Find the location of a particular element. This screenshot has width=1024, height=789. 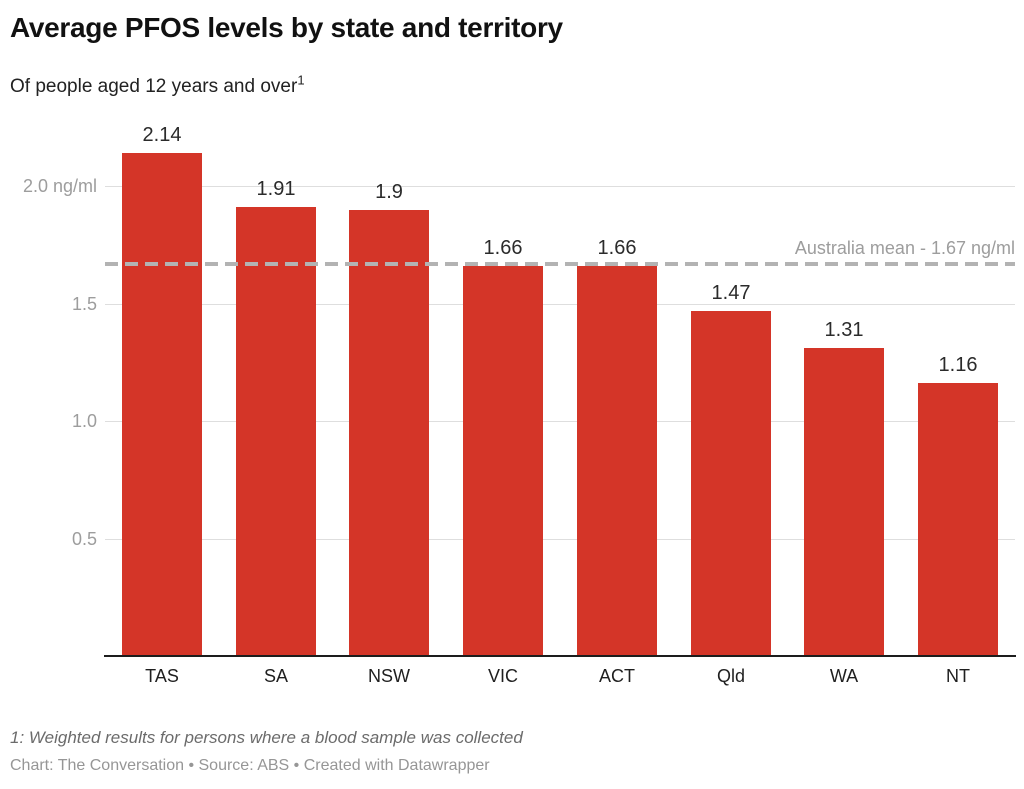

mean-line is located at coordinates (560, 264).